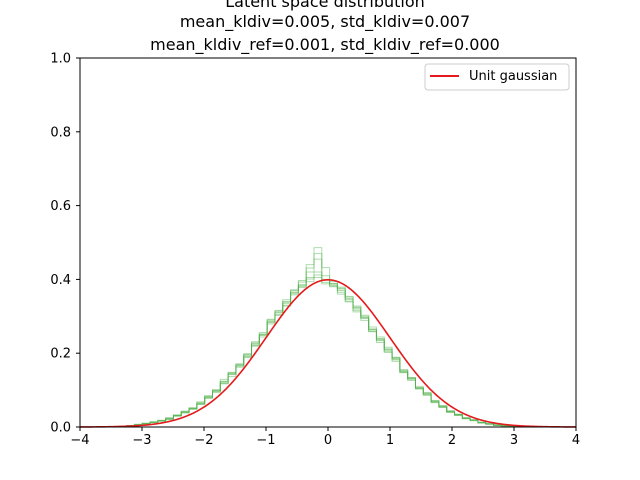  I want to click on x-tick-label: −1, so click(265, 440).